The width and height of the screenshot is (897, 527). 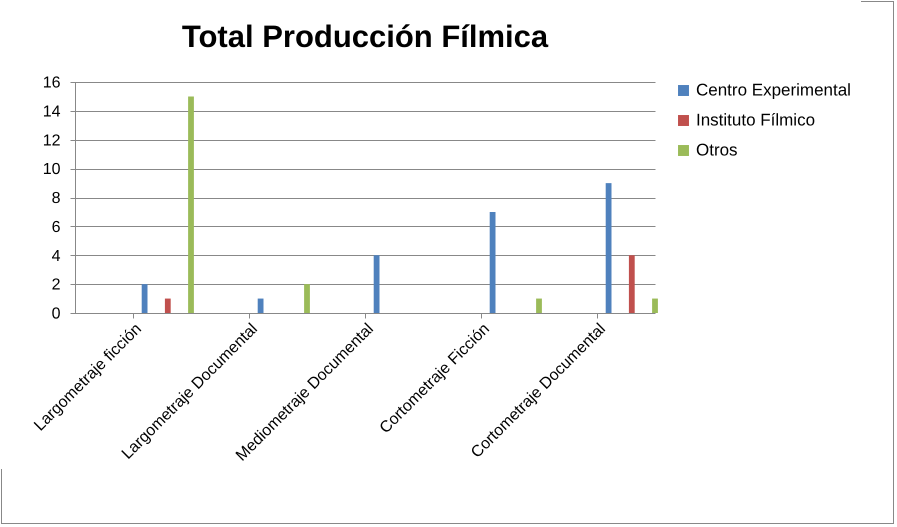 I want to click on y-tick-label: 2, so click(x=56, y=285).